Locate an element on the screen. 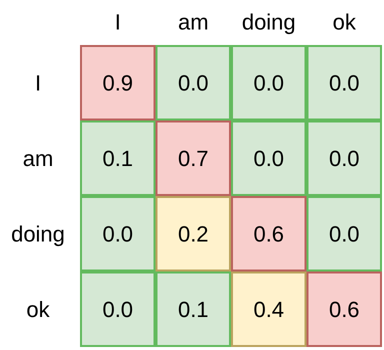 This screenshot has width=384, height=350. data-label: 0.9 is located at coordinates (118, 83).